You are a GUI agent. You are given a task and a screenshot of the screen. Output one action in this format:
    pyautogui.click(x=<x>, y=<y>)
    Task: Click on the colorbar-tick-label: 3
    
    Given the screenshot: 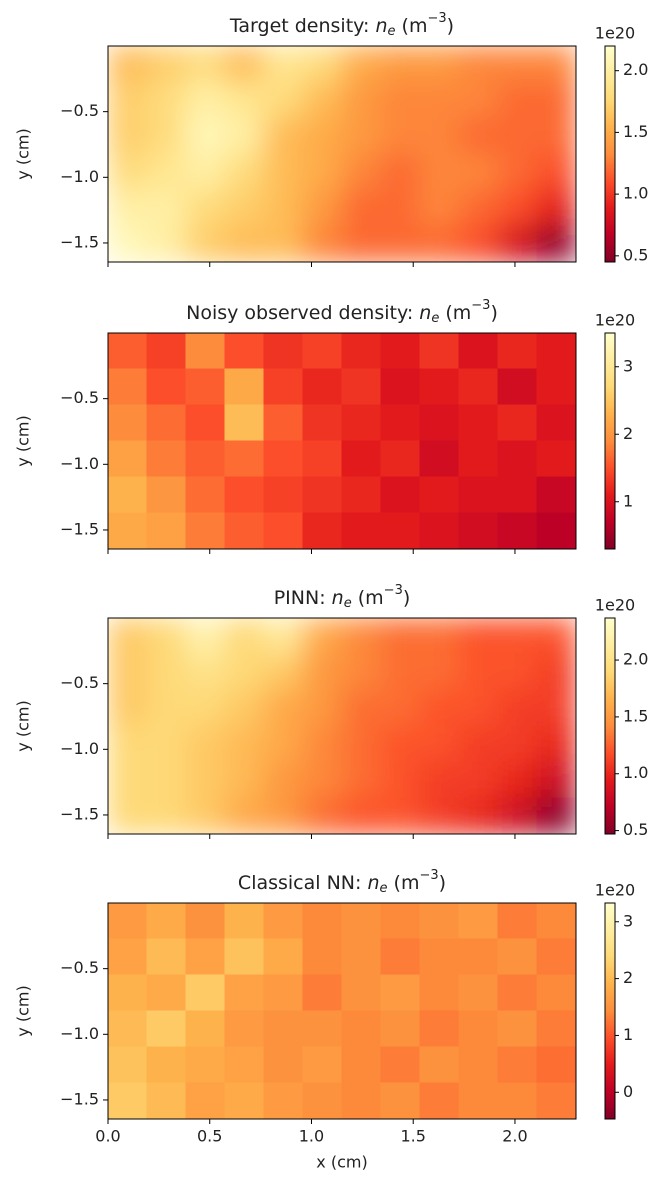 What is the action you would take?
    pyautogui.click(x=628, y=920)
    